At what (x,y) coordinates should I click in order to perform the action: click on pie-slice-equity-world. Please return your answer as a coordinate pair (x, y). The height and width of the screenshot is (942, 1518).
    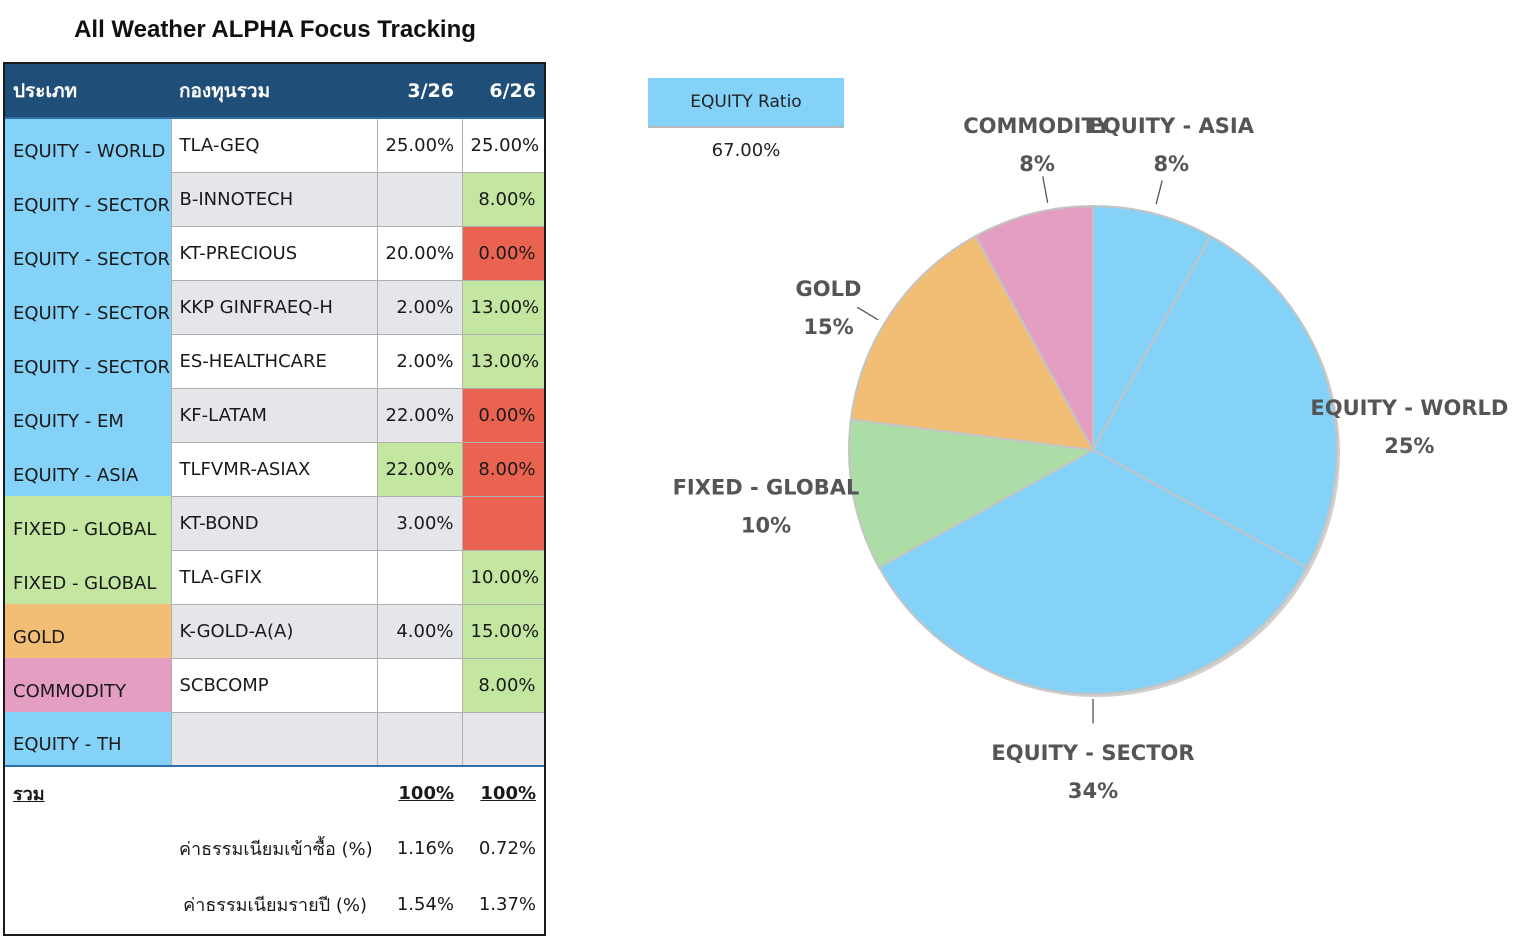
    Looking at the image, I should click on (1214, 401).